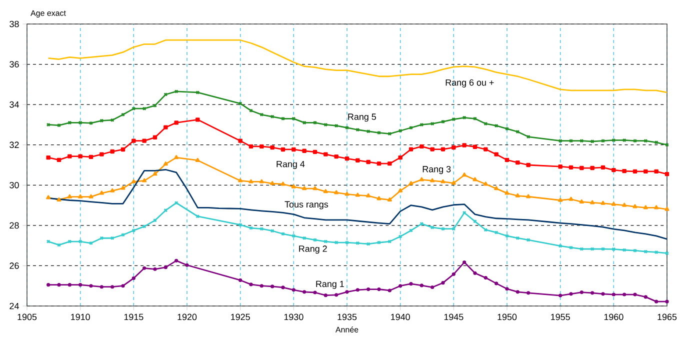  What do you see at coordinates (470, 83) in the screenshot?
I see `series-label: Rang 6 ou +` at bounding box center [470, 83].